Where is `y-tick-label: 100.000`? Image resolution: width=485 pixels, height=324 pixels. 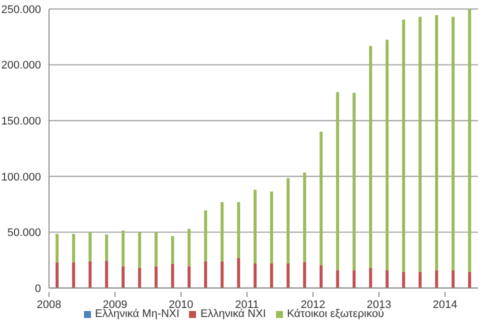
y-tick-label: 100.000 is located at coordinates (21, 177).